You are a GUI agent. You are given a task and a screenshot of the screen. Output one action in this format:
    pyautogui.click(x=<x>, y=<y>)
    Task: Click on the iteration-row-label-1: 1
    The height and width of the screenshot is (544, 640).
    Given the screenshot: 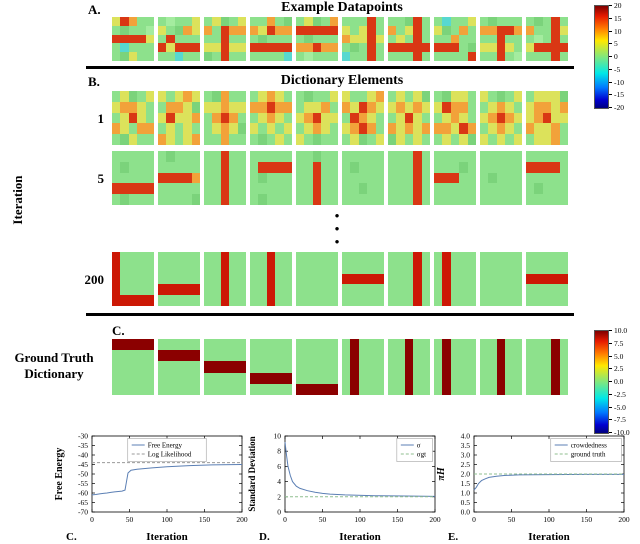 What is the action you would take?
    pyautogui.click(x=101, y=118)
    